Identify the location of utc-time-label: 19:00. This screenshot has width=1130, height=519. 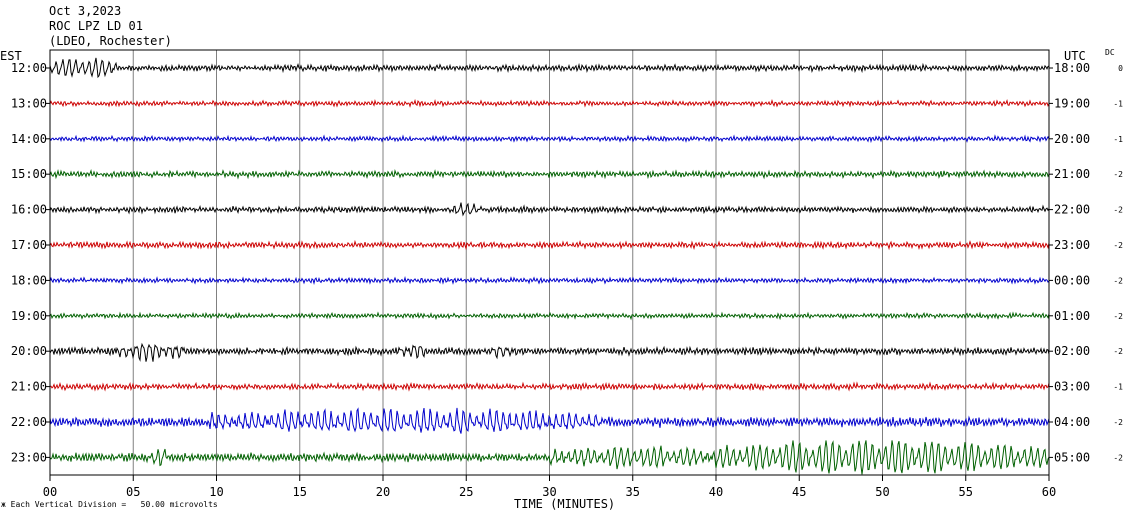
(1072, 103).